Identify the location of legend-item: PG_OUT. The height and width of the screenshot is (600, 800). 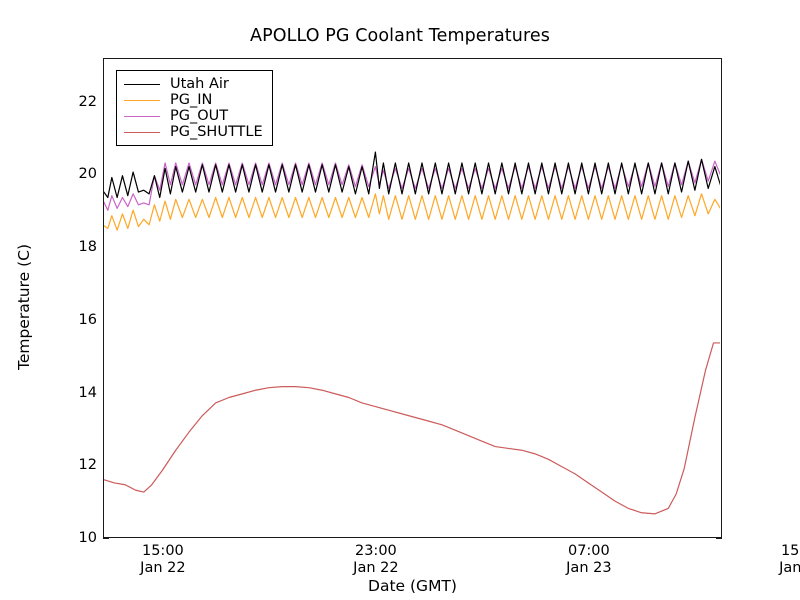
(193, 116).